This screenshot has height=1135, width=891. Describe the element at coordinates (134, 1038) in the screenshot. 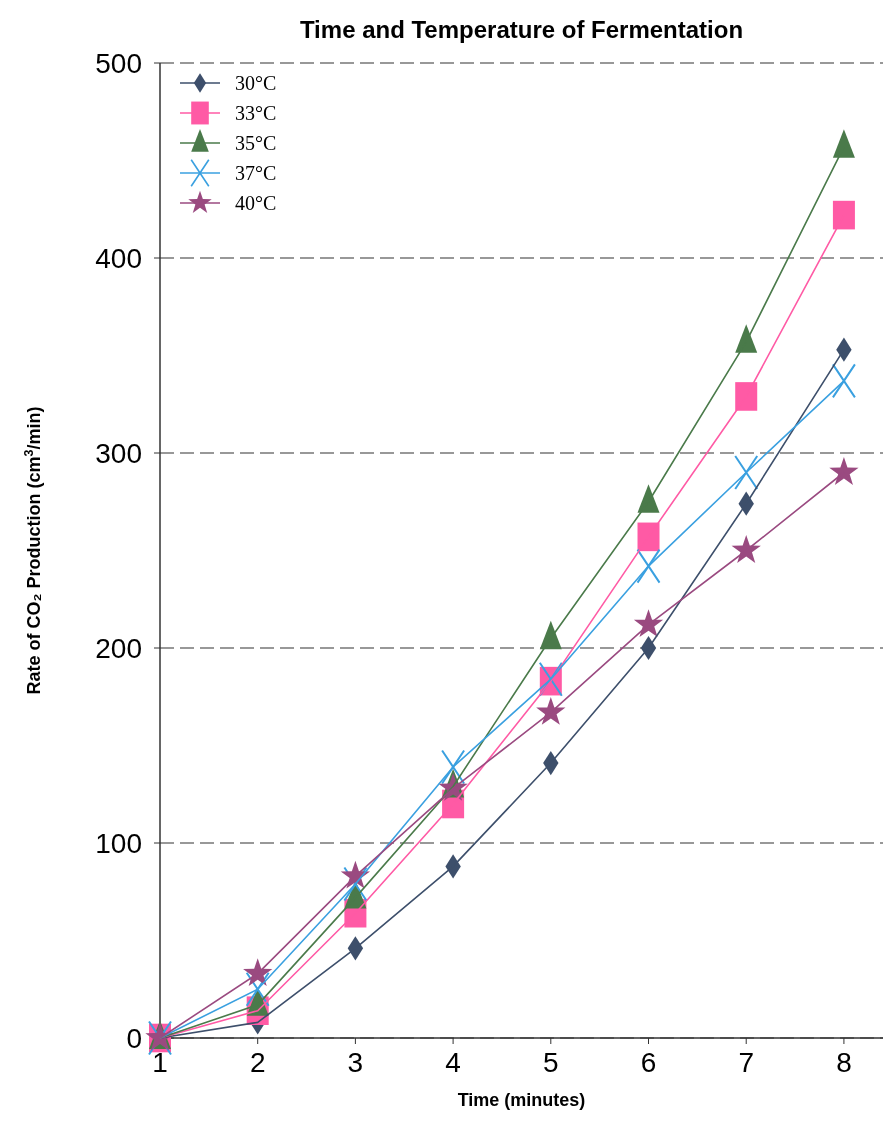

I see `y-tick-label: 0` at that location.